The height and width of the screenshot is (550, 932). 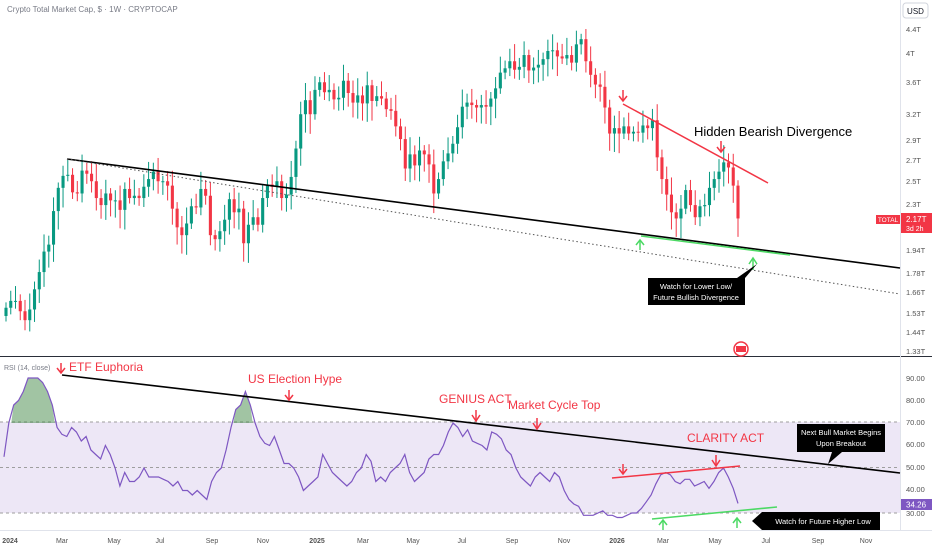 What do you see at coordinates (695, 143) in the screenshot?
I see `hidden-bearish-trendline` at bounding box center [695, 143].